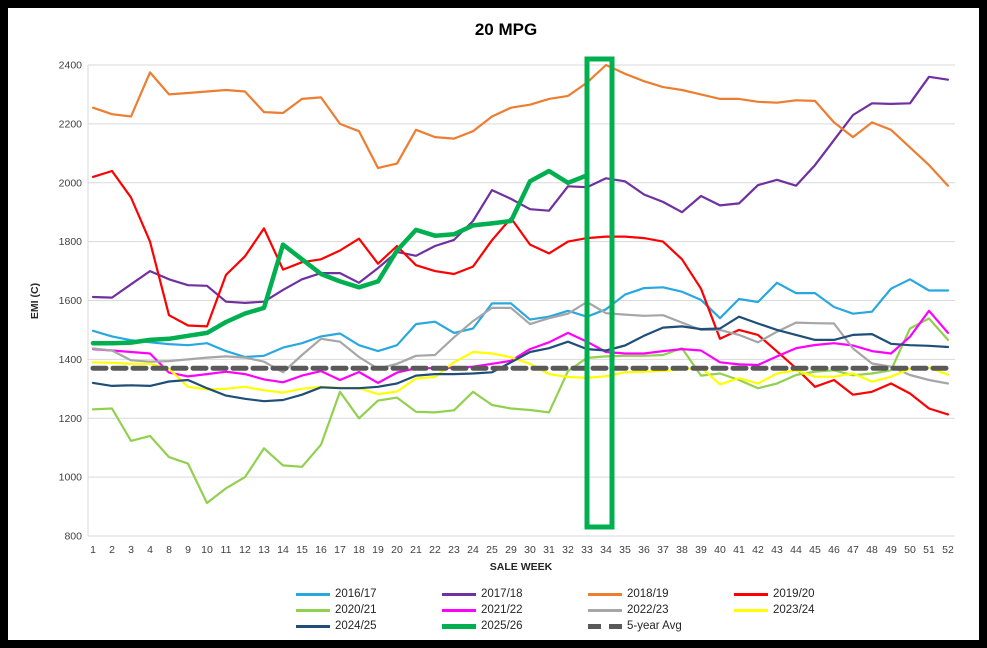 Image resolution: width=987 pixels, height=648 pixels. What do you see at coordinates (511, 550) in the screenshot?
I see `x-tick-label: 29` at bounding box center [511, 550].